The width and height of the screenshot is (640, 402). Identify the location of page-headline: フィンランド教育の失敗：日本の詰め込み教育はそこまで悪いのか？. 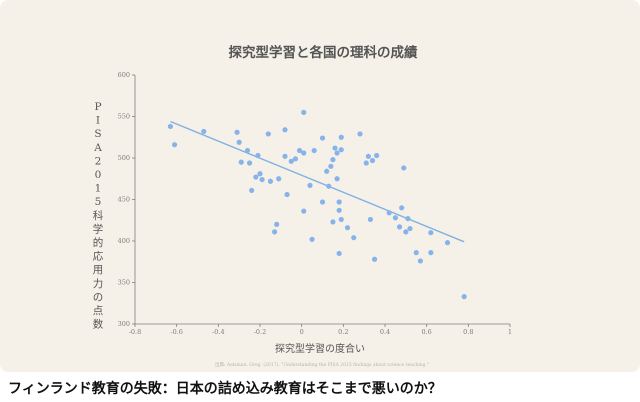
(225, 389).